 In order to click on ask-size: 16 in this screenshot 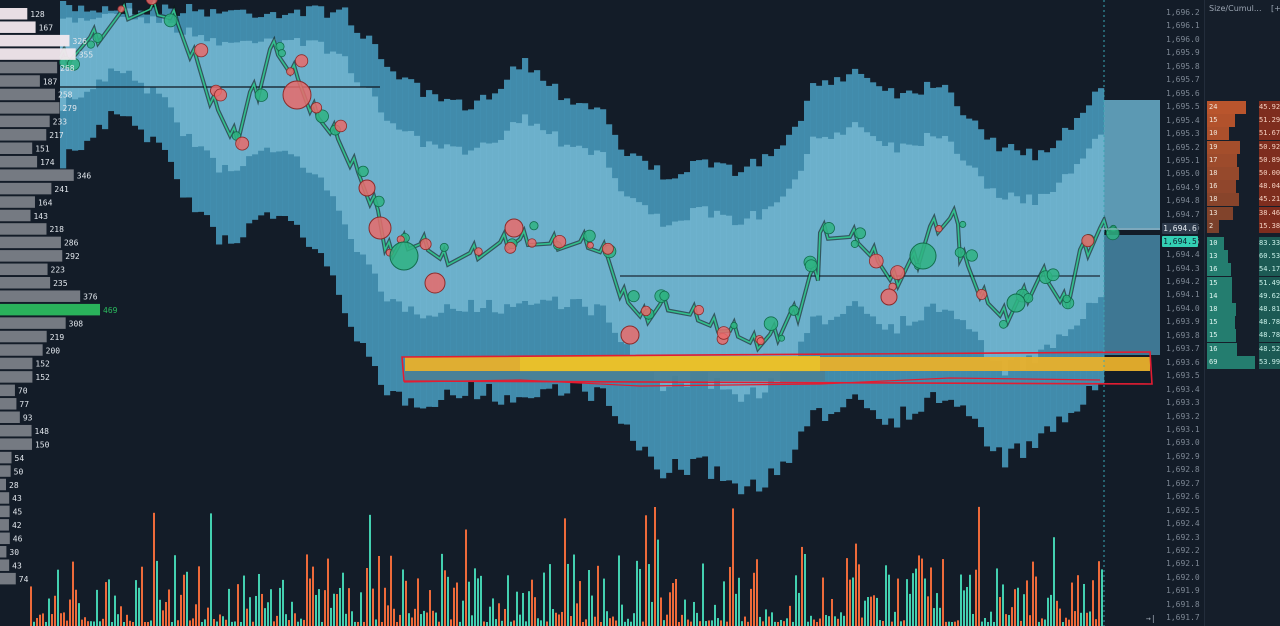, I will do `click(1213, 186)`.